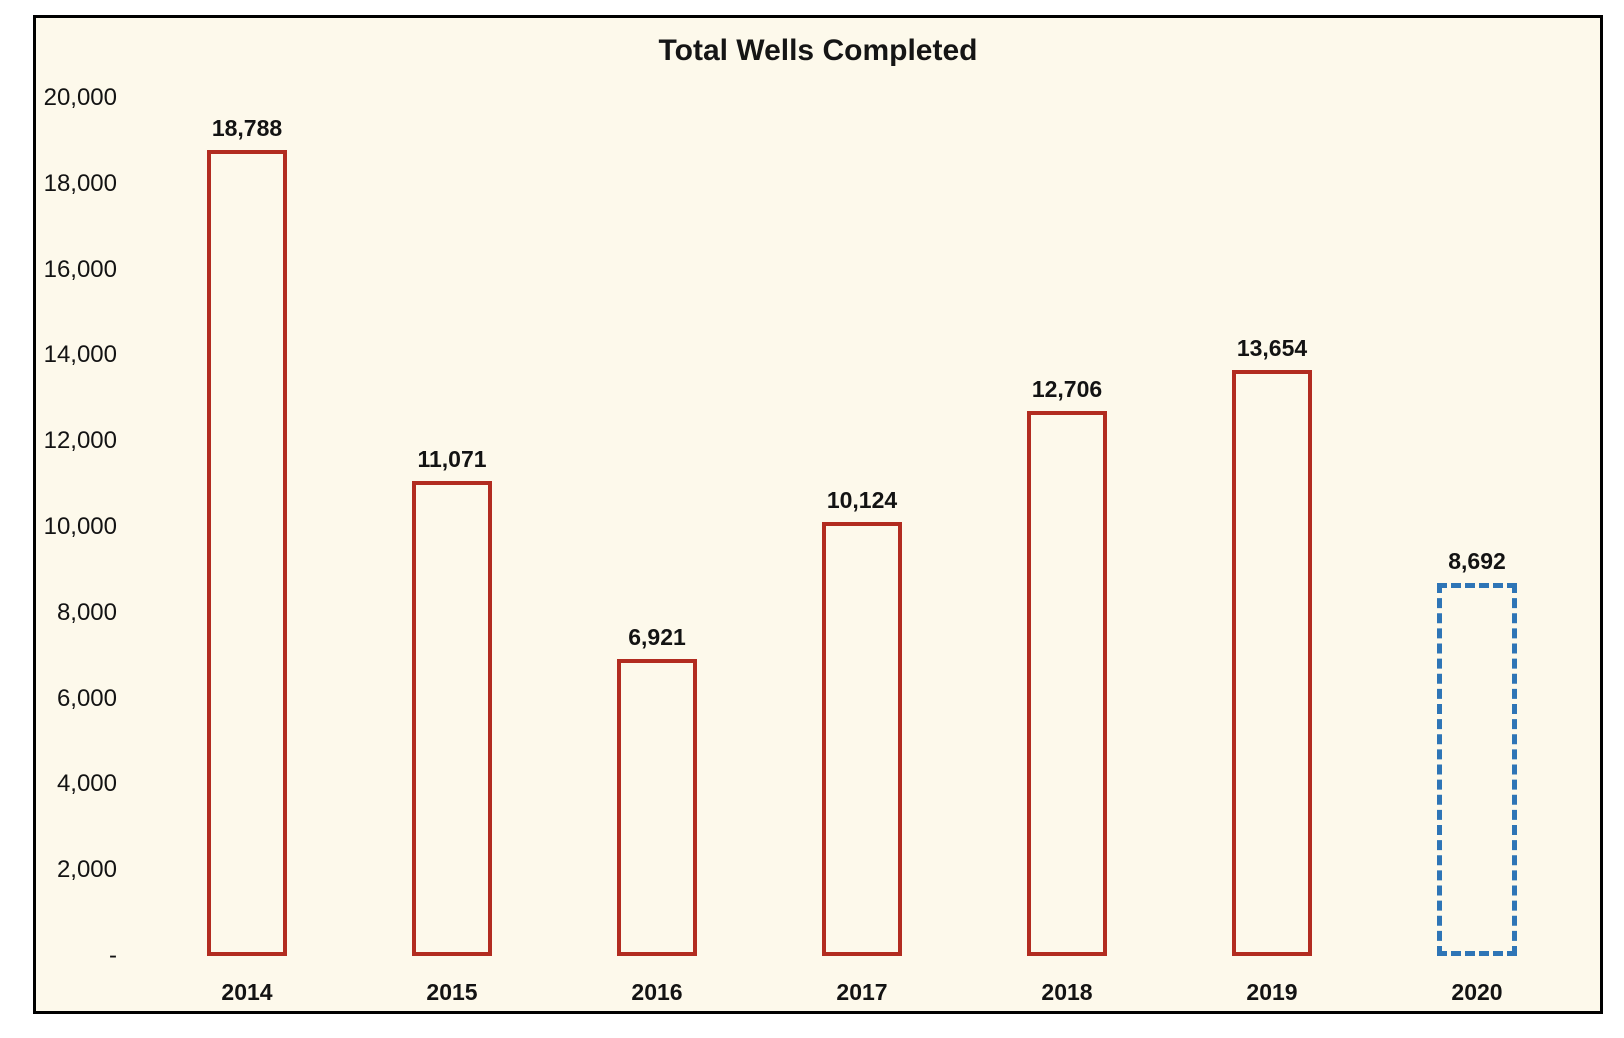  What do you see at coordinates (80, 526) in the screenshot?
I see `y-axis-tick-label: 10,000` at bounding box center [80, 526].